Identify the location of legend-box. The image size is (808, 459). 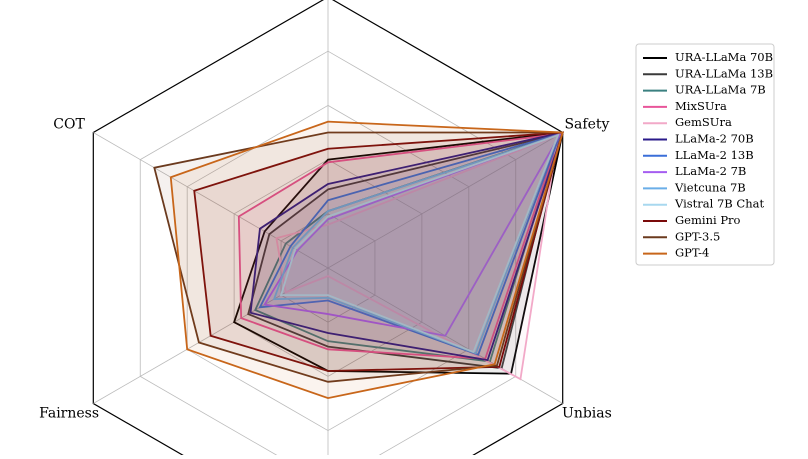
(705, 154).